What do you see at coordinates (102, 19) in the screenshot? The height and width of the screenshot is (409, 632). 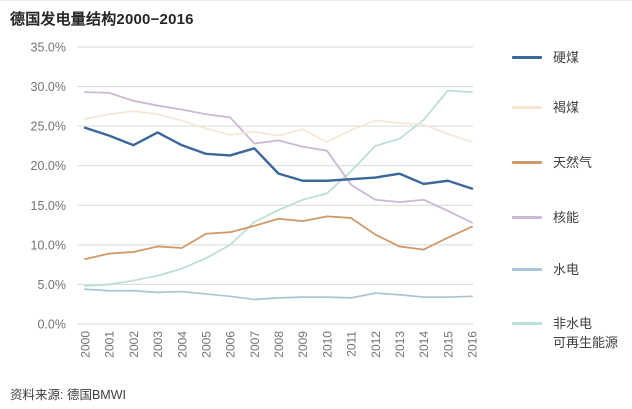 I see `chart-title: 德国发电量结构2000−2016` at bounding box center [102, 19].